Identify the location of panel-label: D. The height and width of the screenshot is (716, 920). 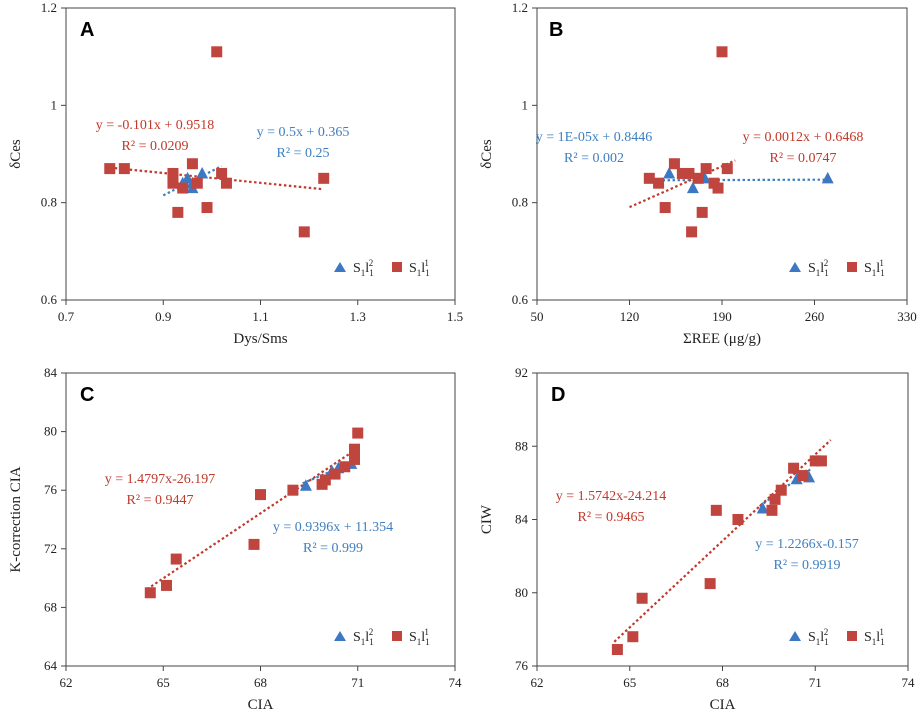
(558, 395).